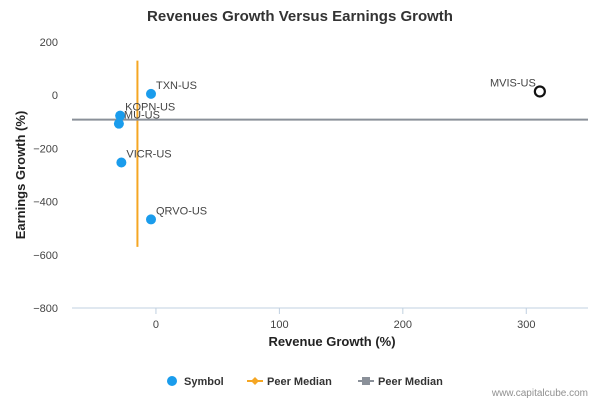  Describe the element at coordinates (172, 381) in the screenshot. I see `legend-symbol-icon` at that location.